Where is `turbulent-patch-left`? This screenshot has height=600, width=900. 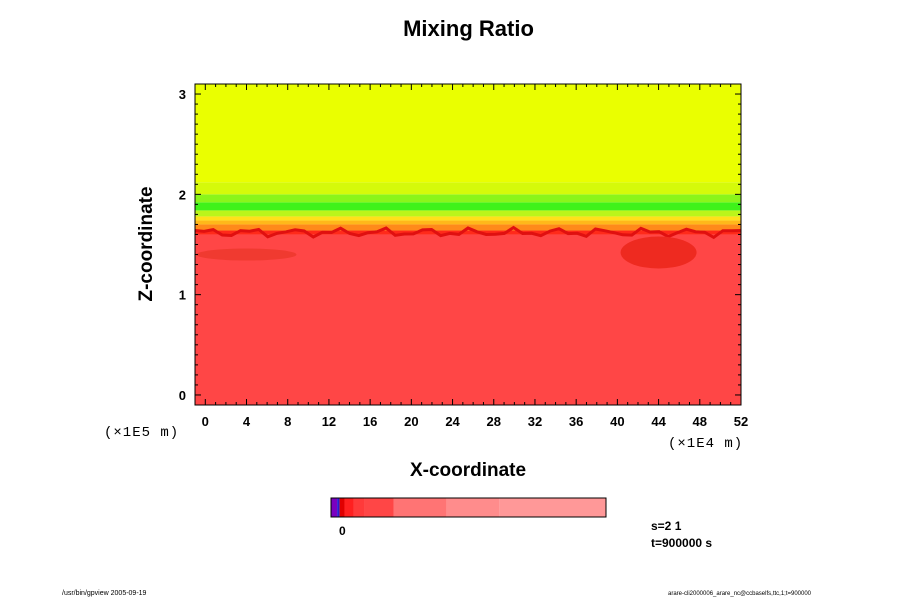 turbulent-patch-left is located at coordinates (246, 254).